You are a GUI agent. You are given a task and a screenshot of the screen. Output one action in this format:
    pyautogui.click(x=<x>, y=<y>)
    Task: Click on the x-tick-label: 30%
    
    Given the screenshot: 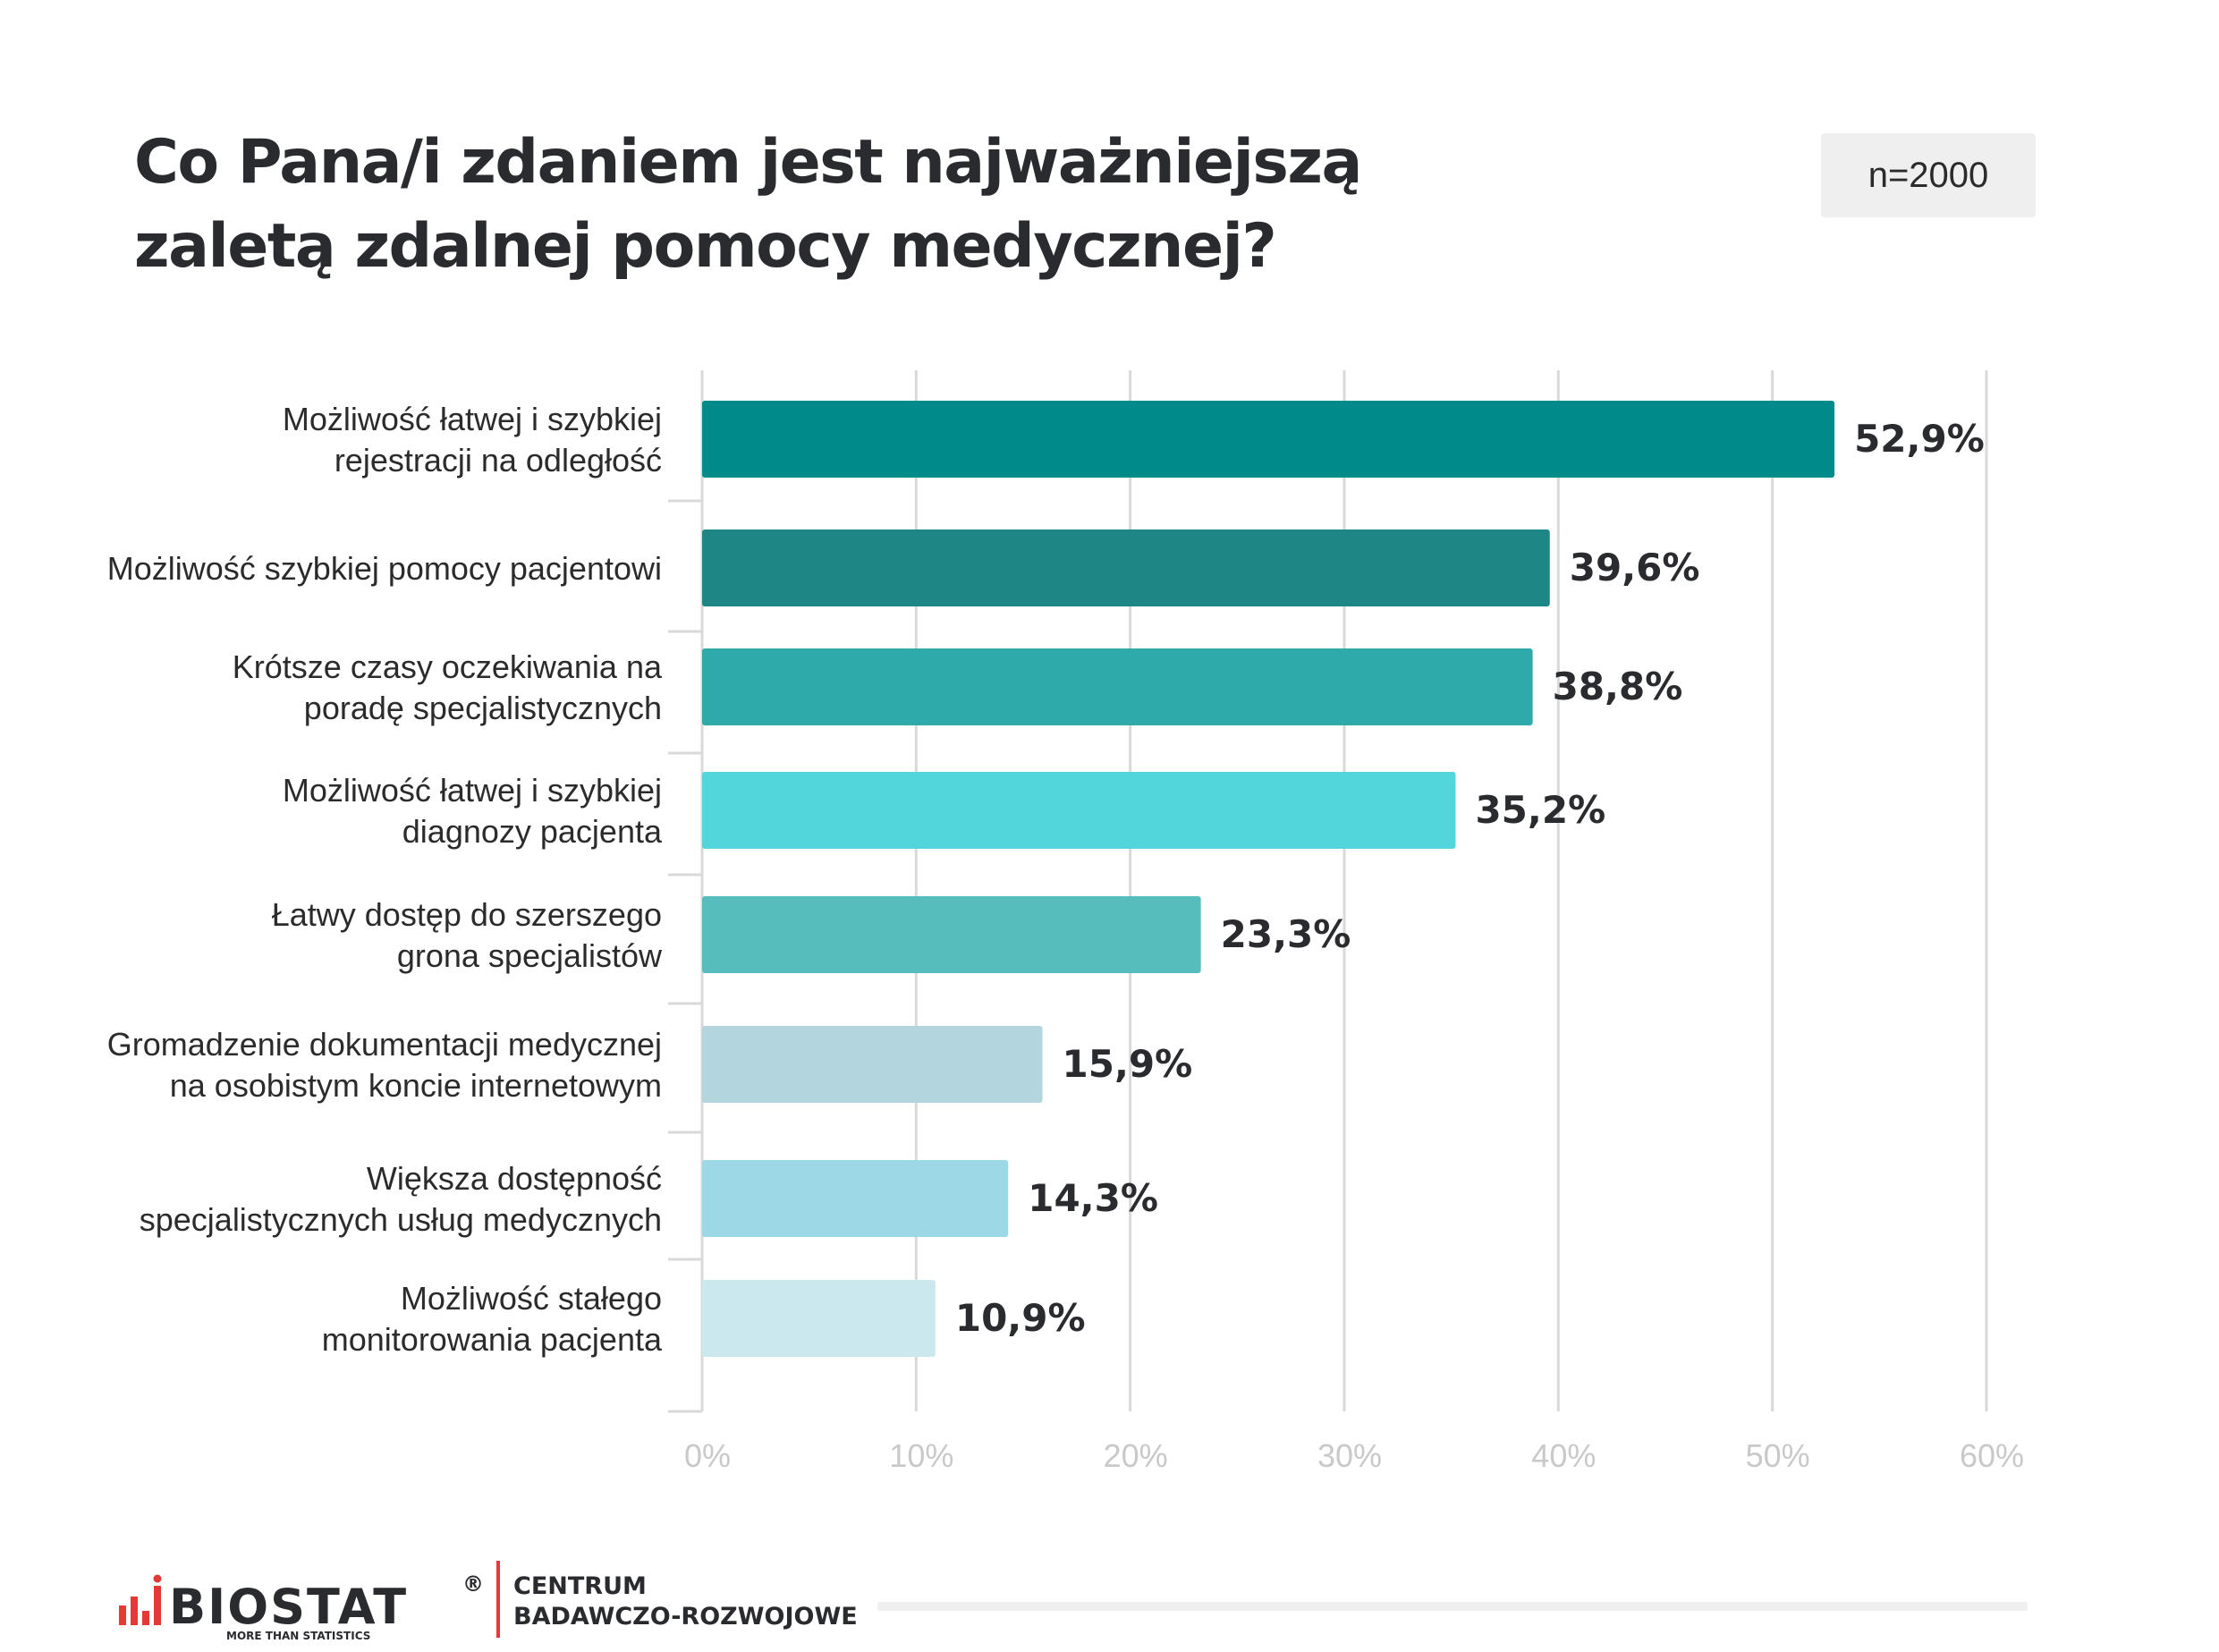 What is the action you would take?
    pyautogui.click(x=1349, y=1456)
    